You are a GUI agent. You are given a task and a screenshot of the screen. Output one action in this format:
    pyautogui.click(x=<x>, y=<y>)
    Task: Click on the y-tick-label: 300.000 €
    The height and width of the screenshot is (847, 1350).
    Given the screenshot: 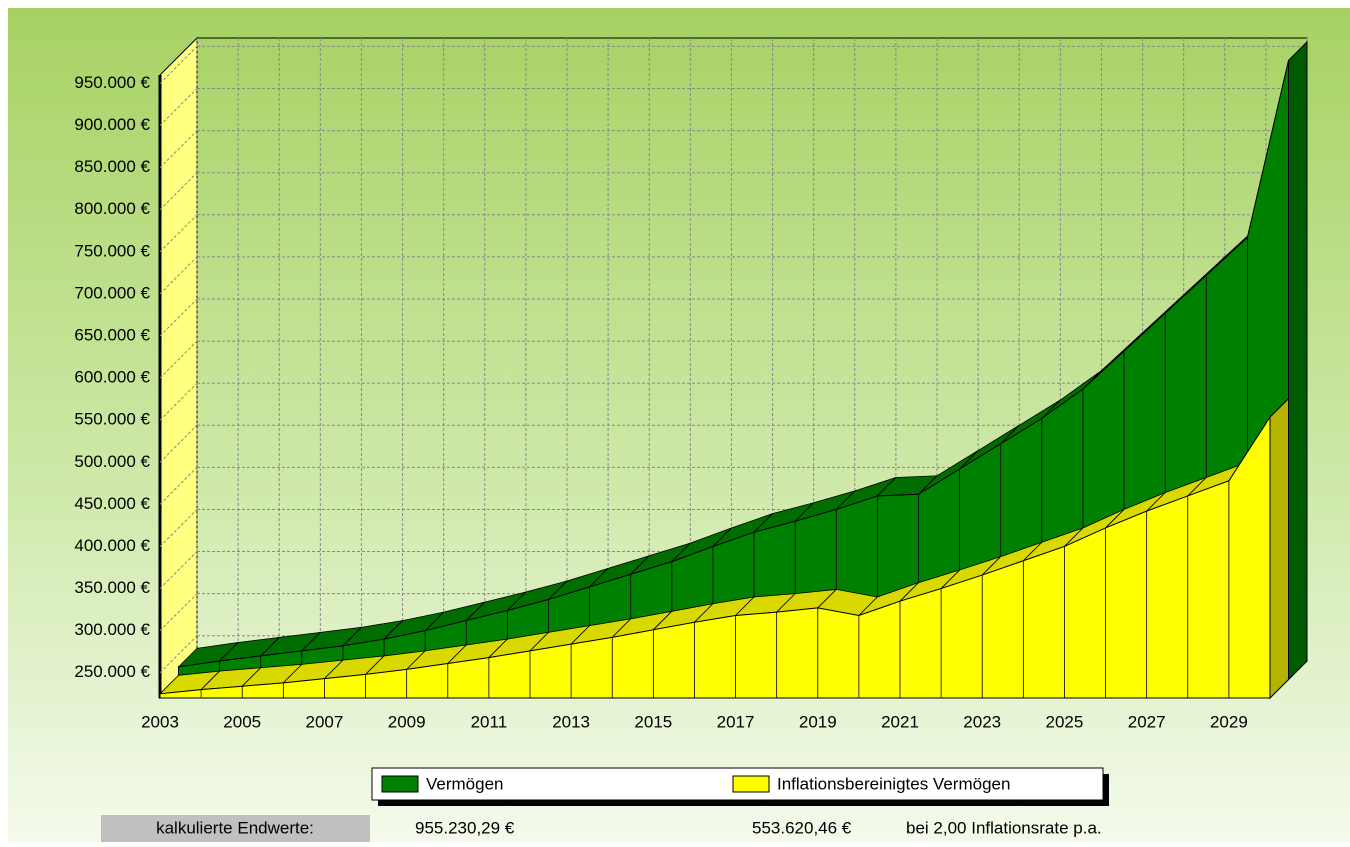 What is the action you would take?
    pyautogui.click(x=112, y=629)
    